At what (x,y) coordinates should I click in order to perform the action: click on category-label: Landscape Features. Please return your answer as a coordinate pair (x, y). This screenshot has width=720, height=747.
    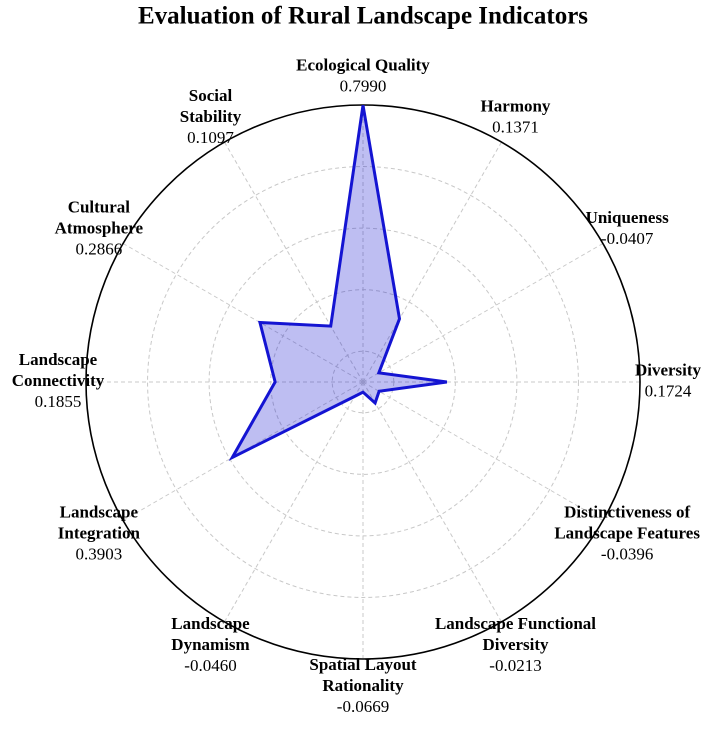
    Looking at the image, I should click on (627, 532).